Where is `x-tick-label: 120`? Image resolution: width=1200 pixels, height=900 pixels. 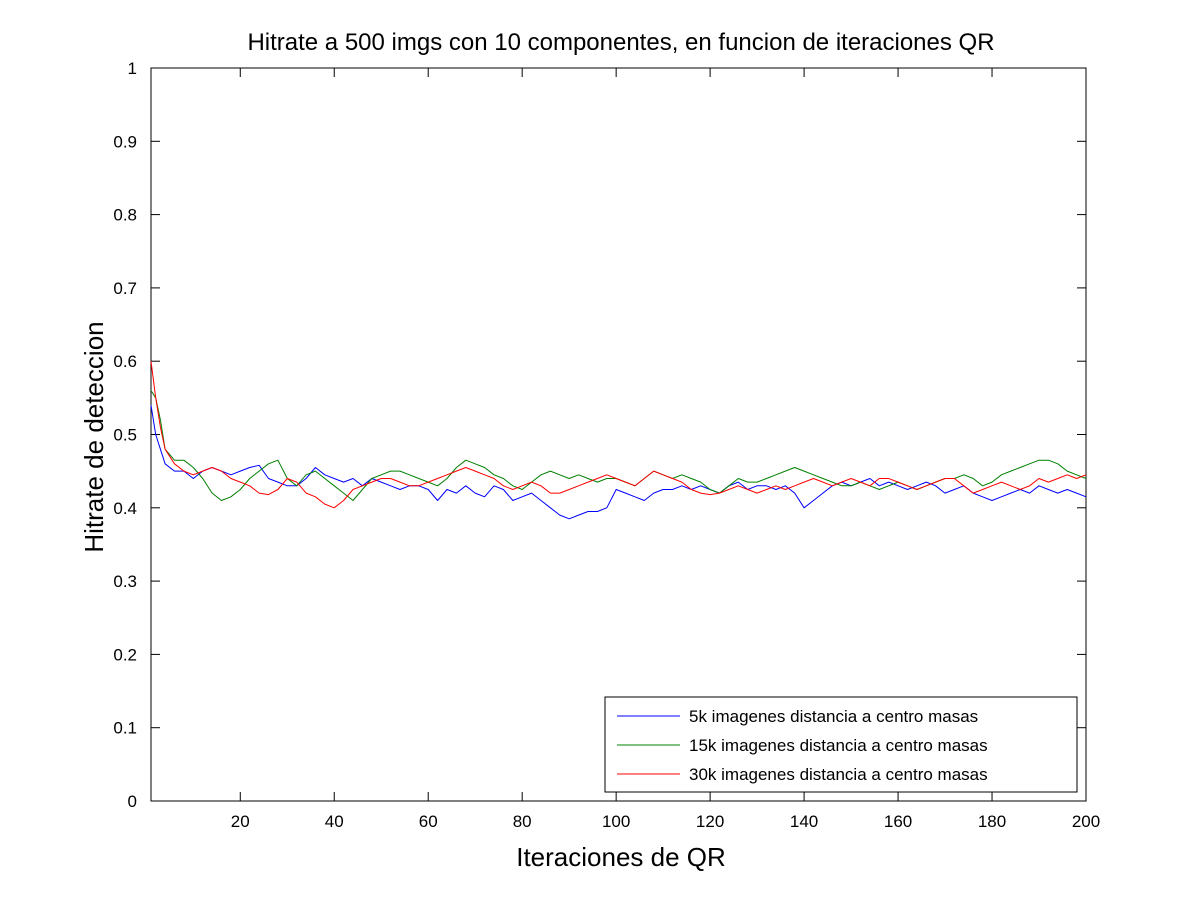 x-tick-label: 120 is located at coordinates (710, 821).